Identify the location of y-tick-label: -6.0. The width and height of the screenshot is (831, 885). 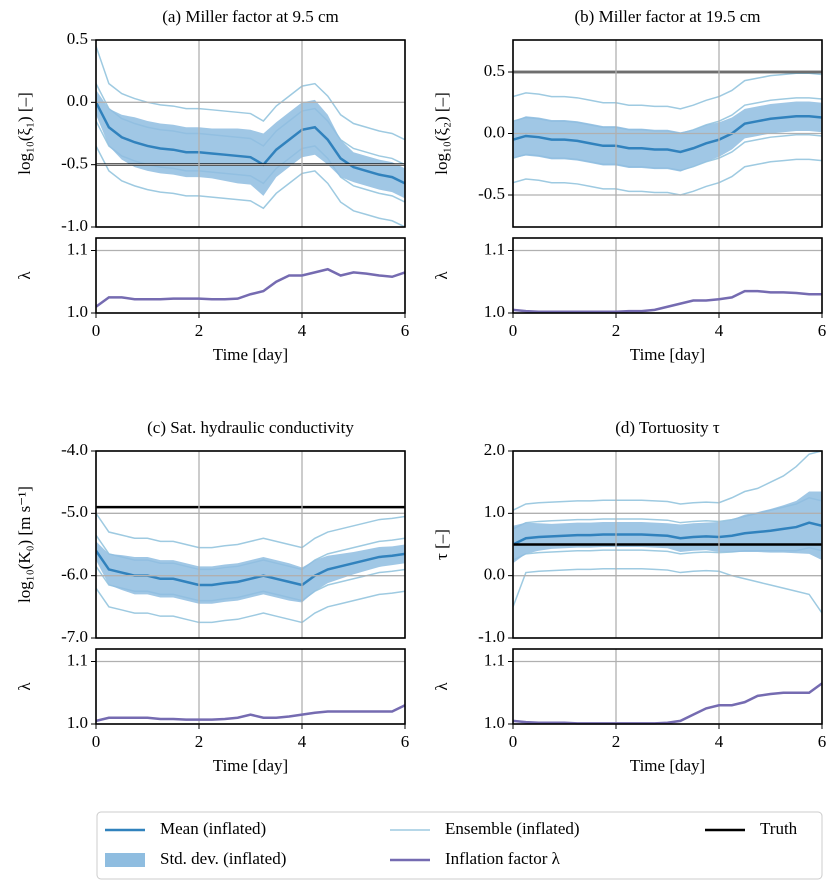
(74, 574).